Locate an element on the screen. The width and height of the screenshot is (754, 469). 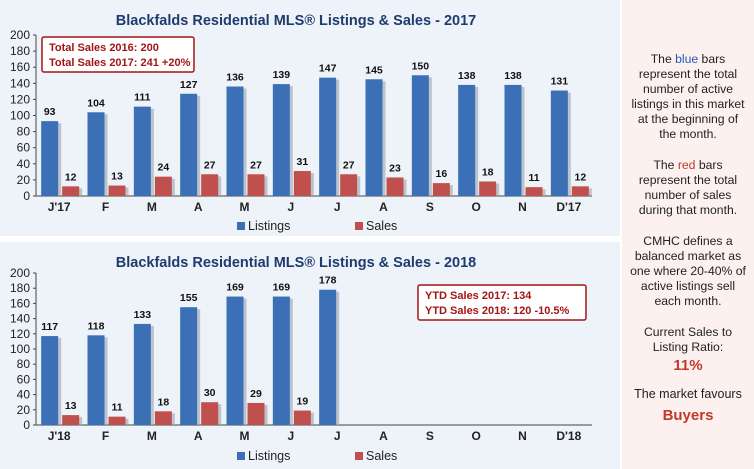
x-tick-label: S is located at coordinates (430, 436).